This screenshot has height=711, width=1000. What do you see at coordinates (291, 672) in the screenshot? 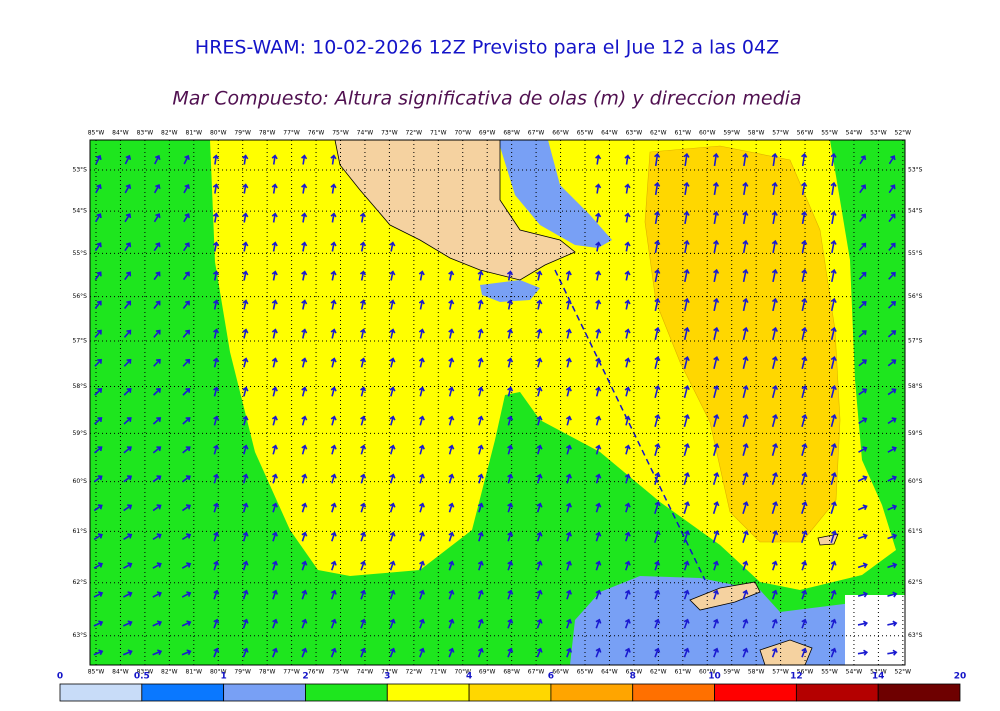
I see `lon-label: 77°W` at bounding box center [291, 672].